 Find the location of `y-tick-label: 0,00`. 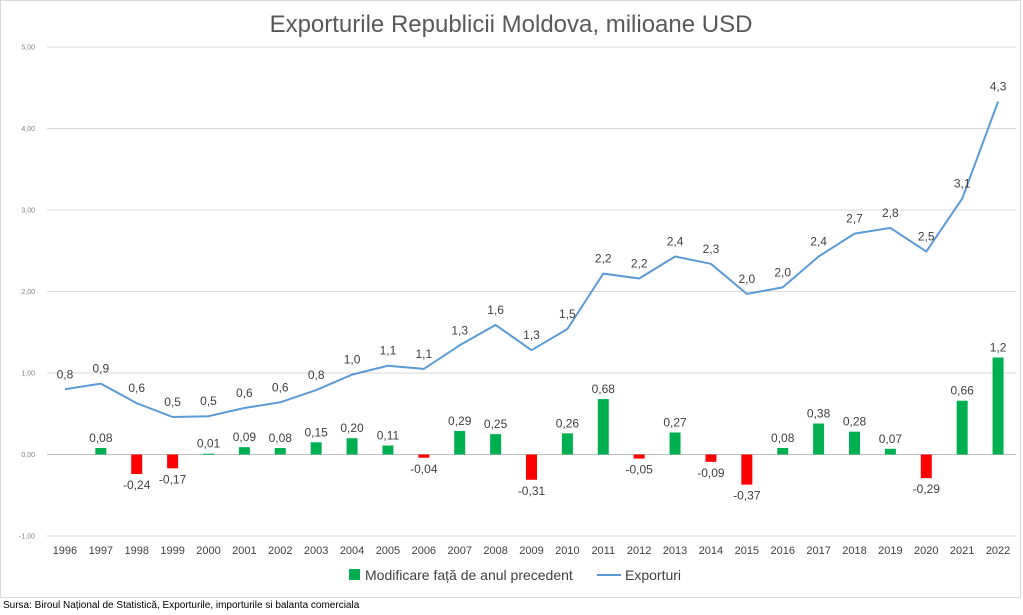

y-tick-label: 0,00 is located at coordinates (28, 455).